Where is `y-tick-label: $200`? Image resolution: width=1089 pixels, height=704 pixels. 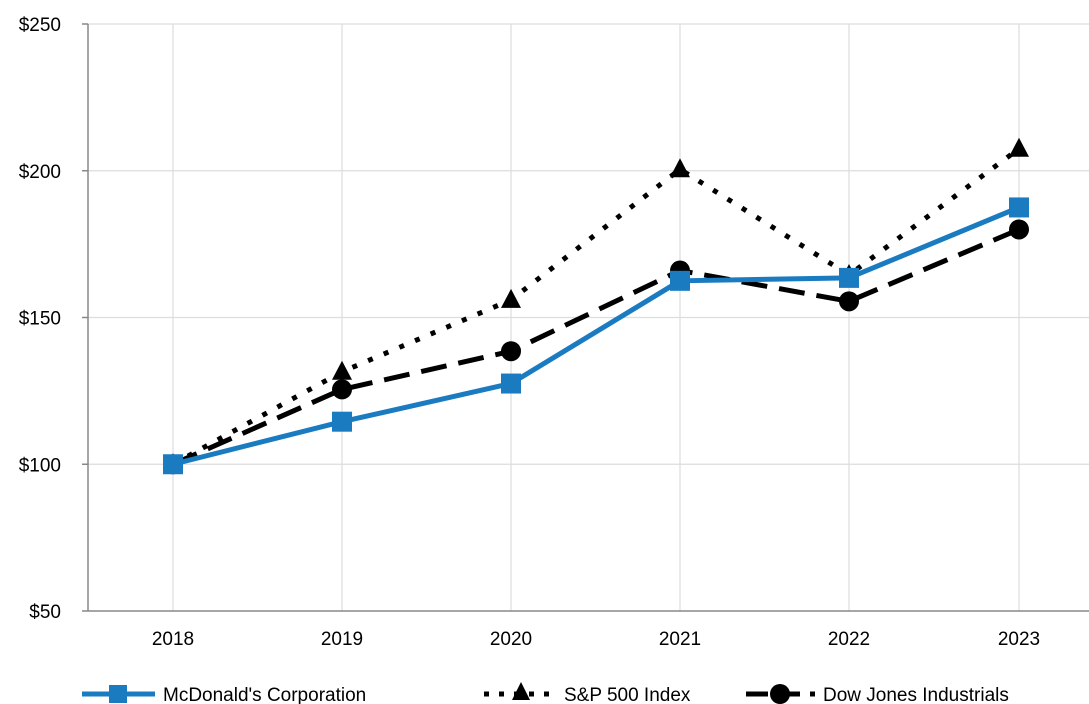
y-tick-label: $200 is located at coordinates (40, 172).